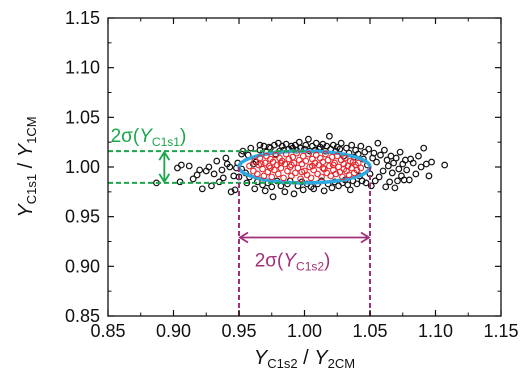  What do you see at coordinates (341, 363) in the screenshot?
I see `x-axis-title-part: 2CM` at bounding box center [341, 363].